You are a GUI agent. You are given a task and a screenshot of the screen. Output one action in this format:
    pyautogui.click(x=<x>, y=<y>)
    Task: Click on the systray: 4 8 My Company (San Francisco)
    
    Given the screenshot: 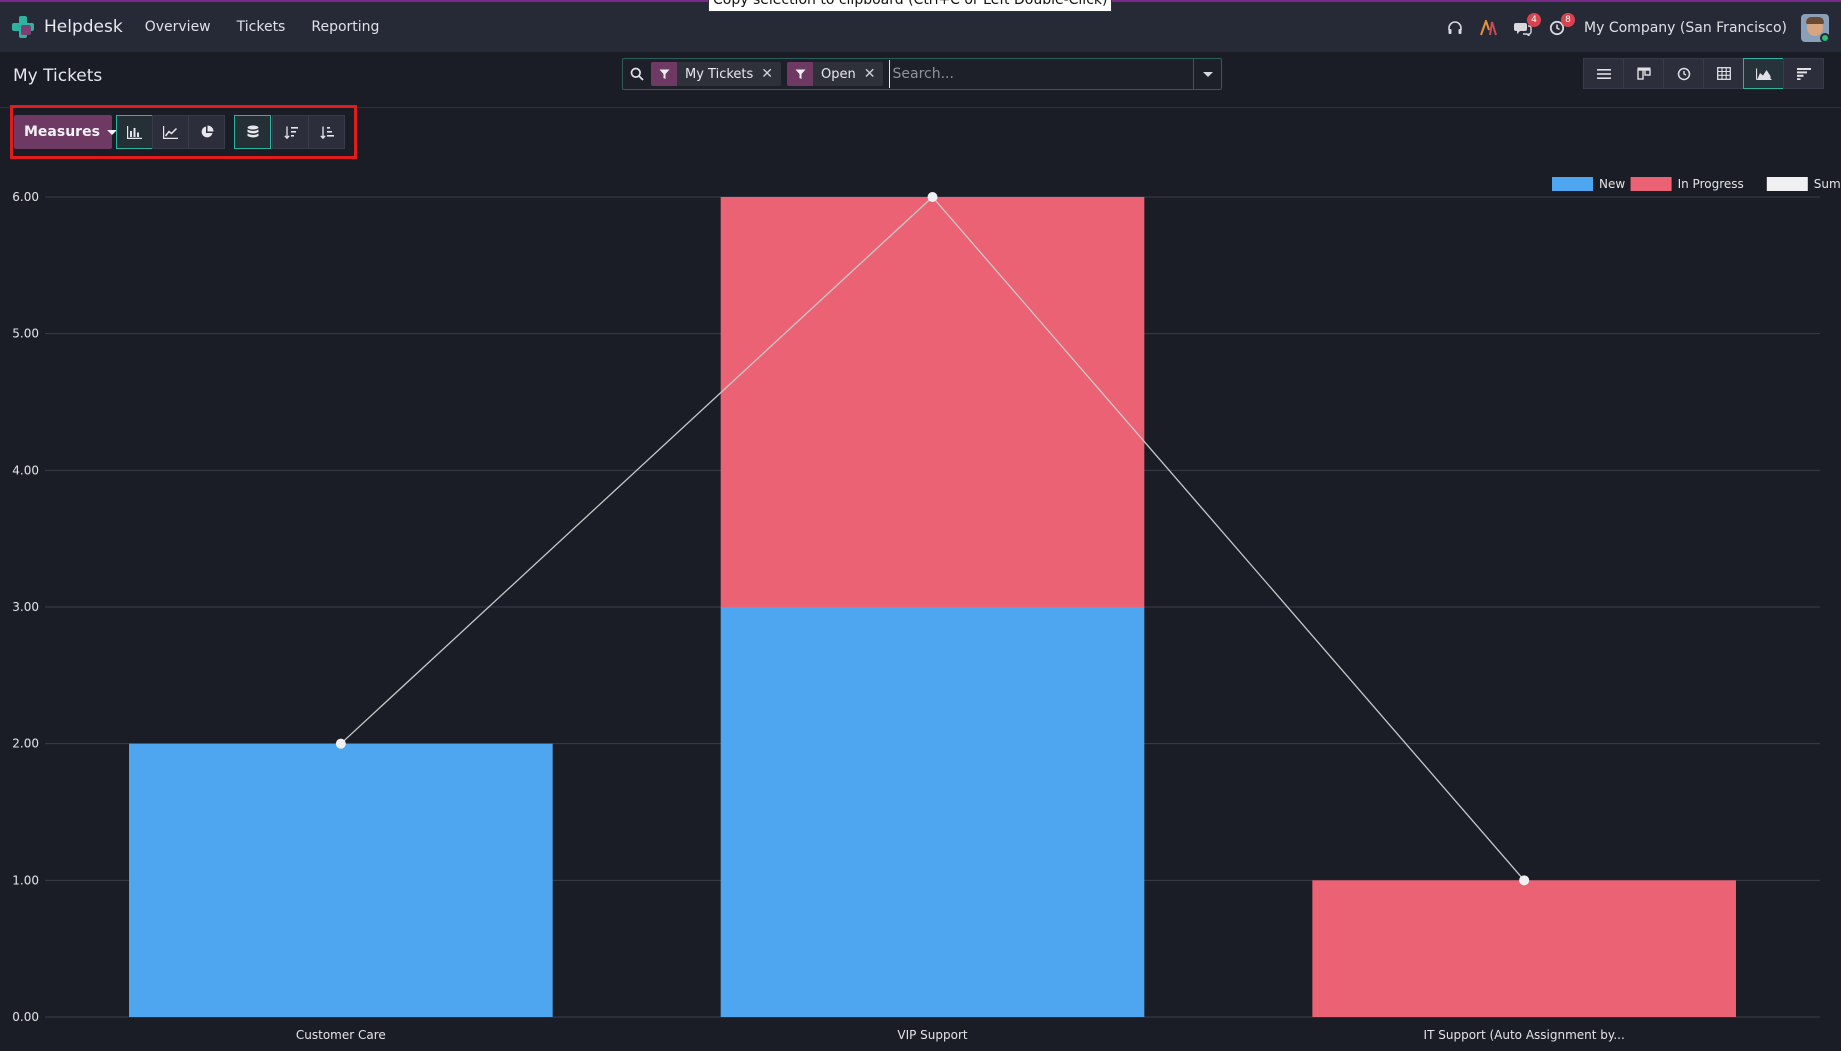 What is the action you would take?
    pyautogui.click(x=1631, y=28)
    